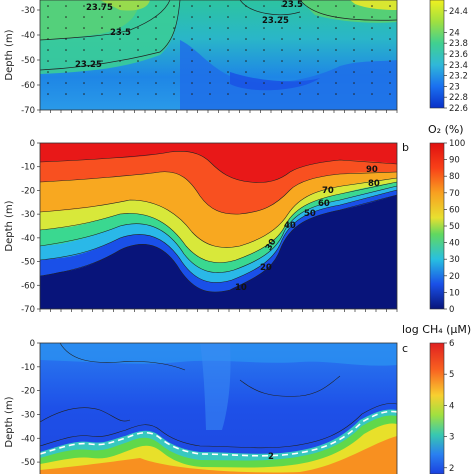 This screenshot has width=474, height=474. I want to click on panel-a-colorbar, so click(437, 54).